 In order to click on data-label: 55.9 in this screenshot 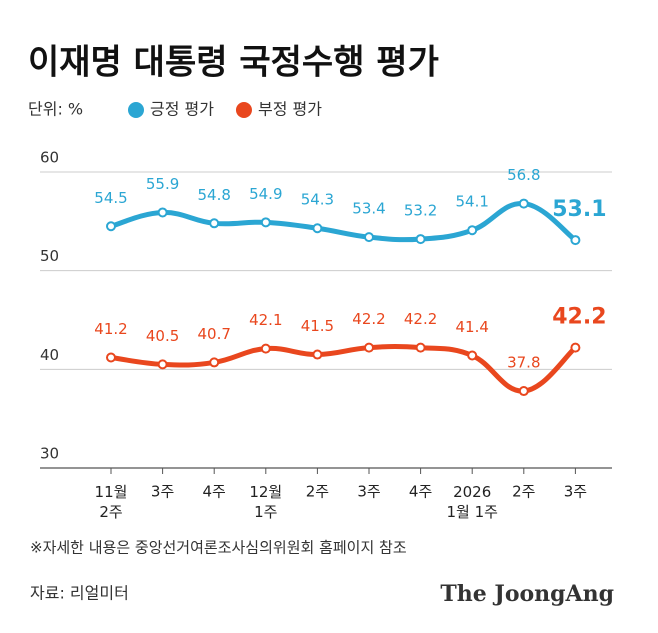, I will do `click(162, 184)`.